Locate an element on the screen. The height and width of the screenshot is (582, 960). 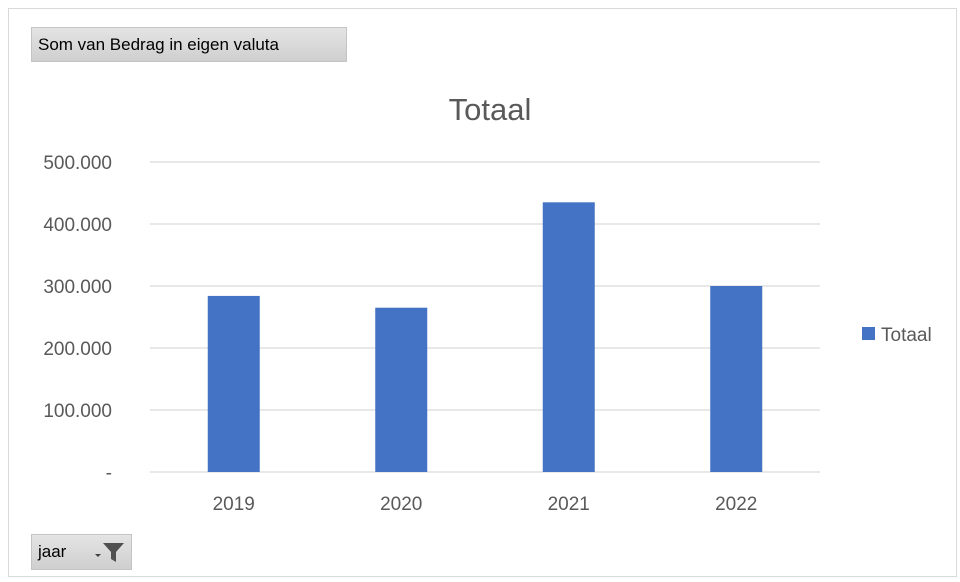
legend-swatch is located at coordinates (868, 333).